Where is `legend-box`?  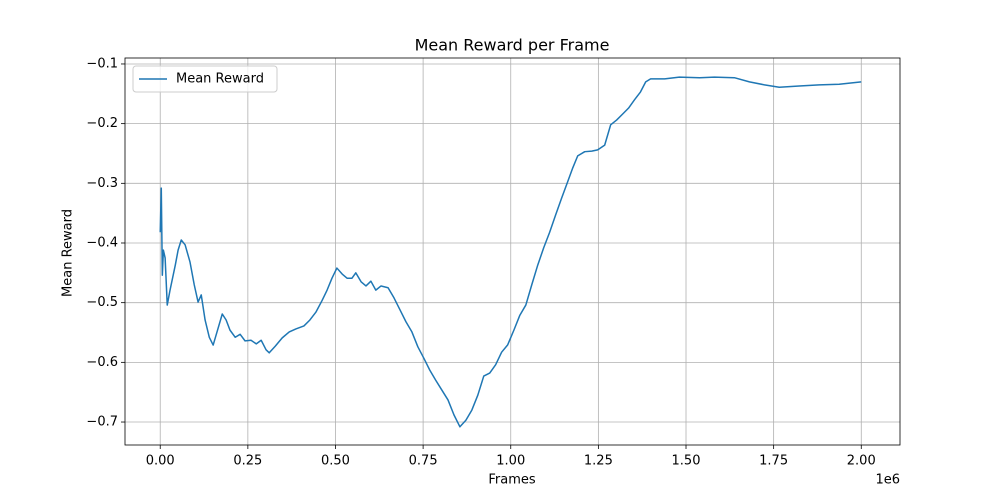
legend-box is located at coordinates (205, 79).